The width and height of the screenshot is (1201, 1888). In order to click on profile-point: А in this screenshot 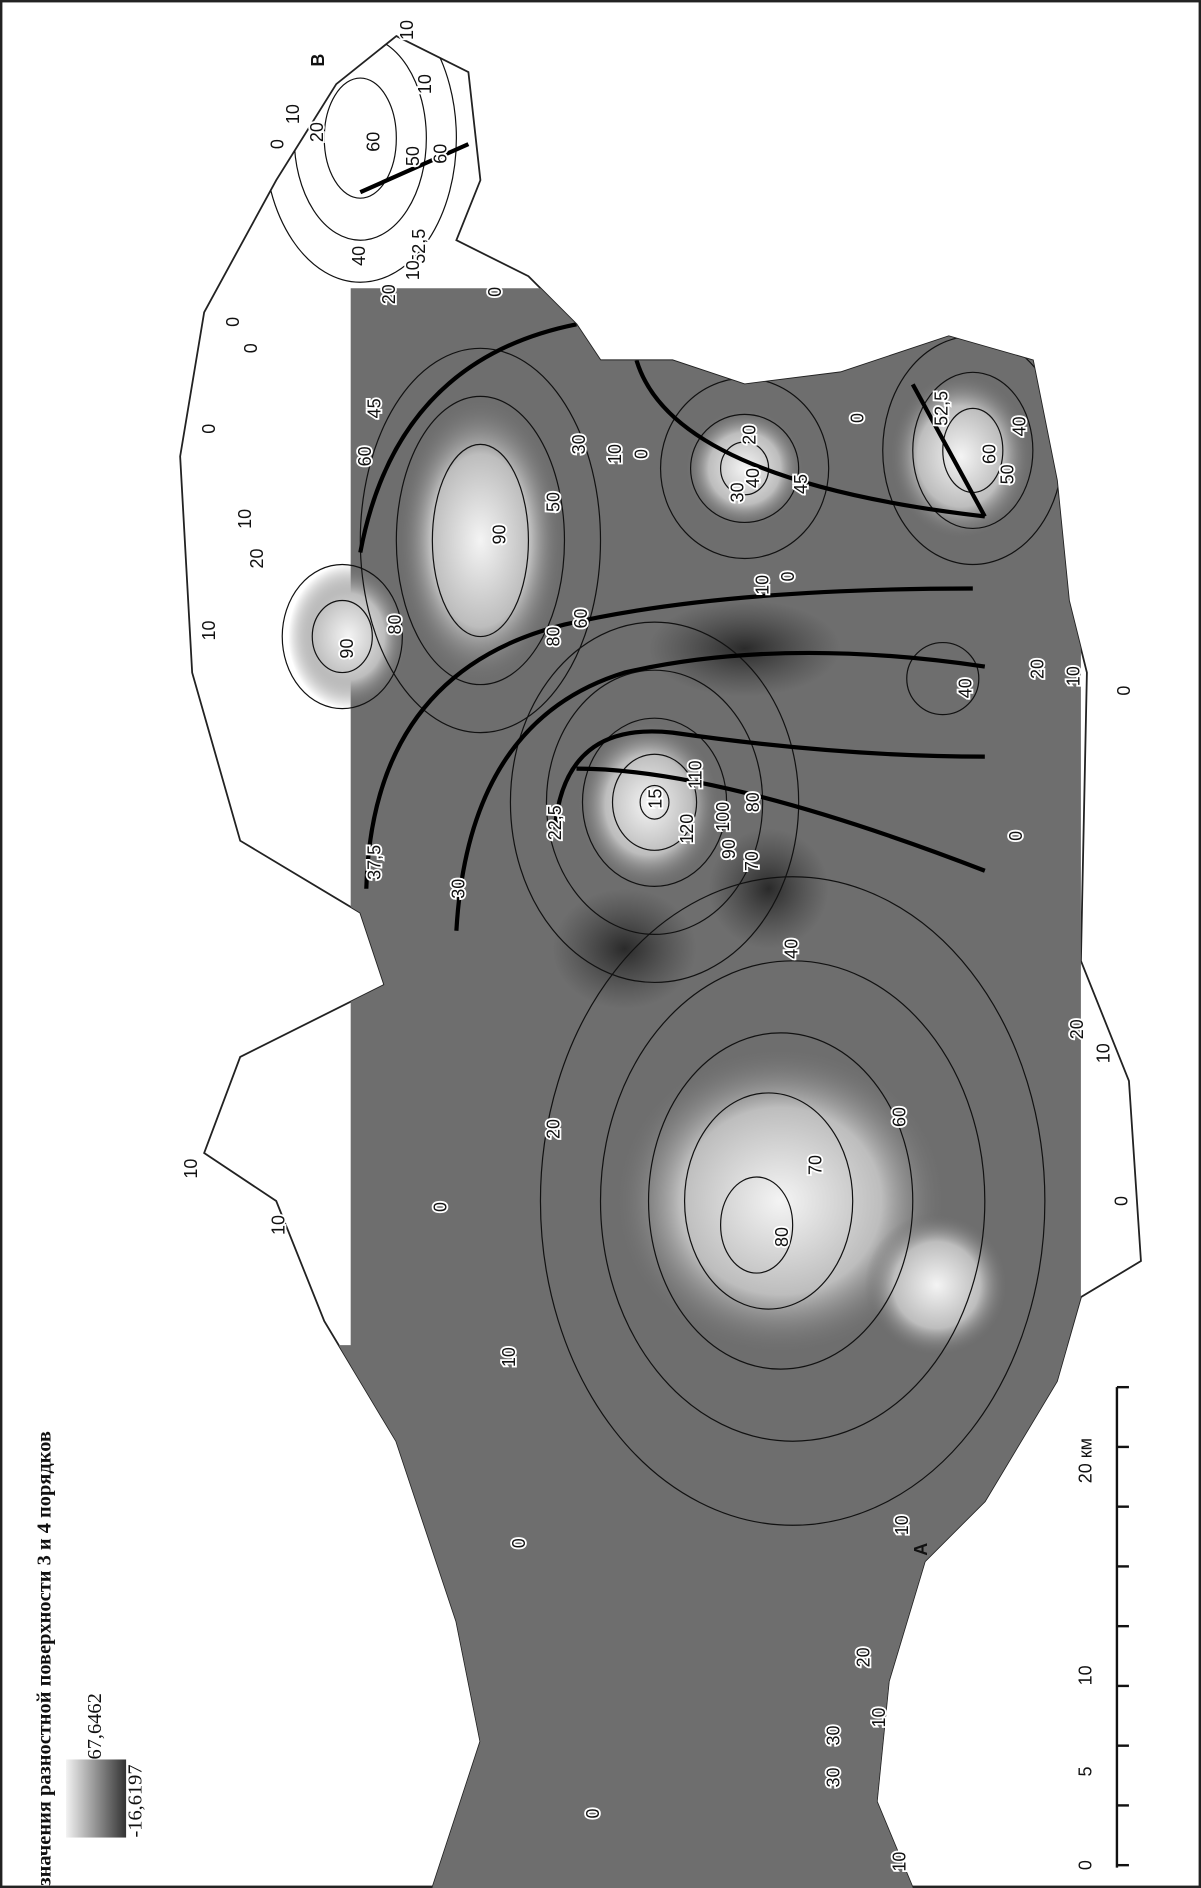, I will do `click(921, 1549)`.